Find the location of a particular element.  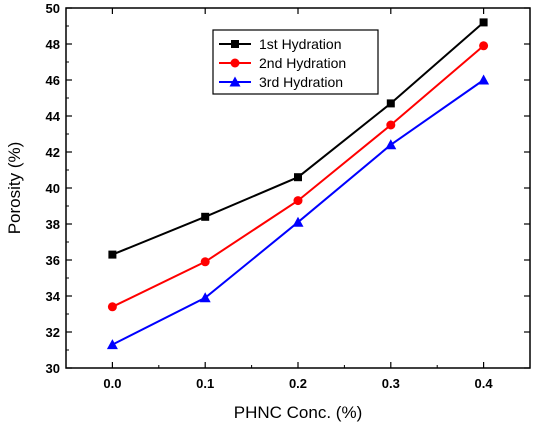

x-axis-title: PHNC Conc. (%) is located at coordinates (298, 412).